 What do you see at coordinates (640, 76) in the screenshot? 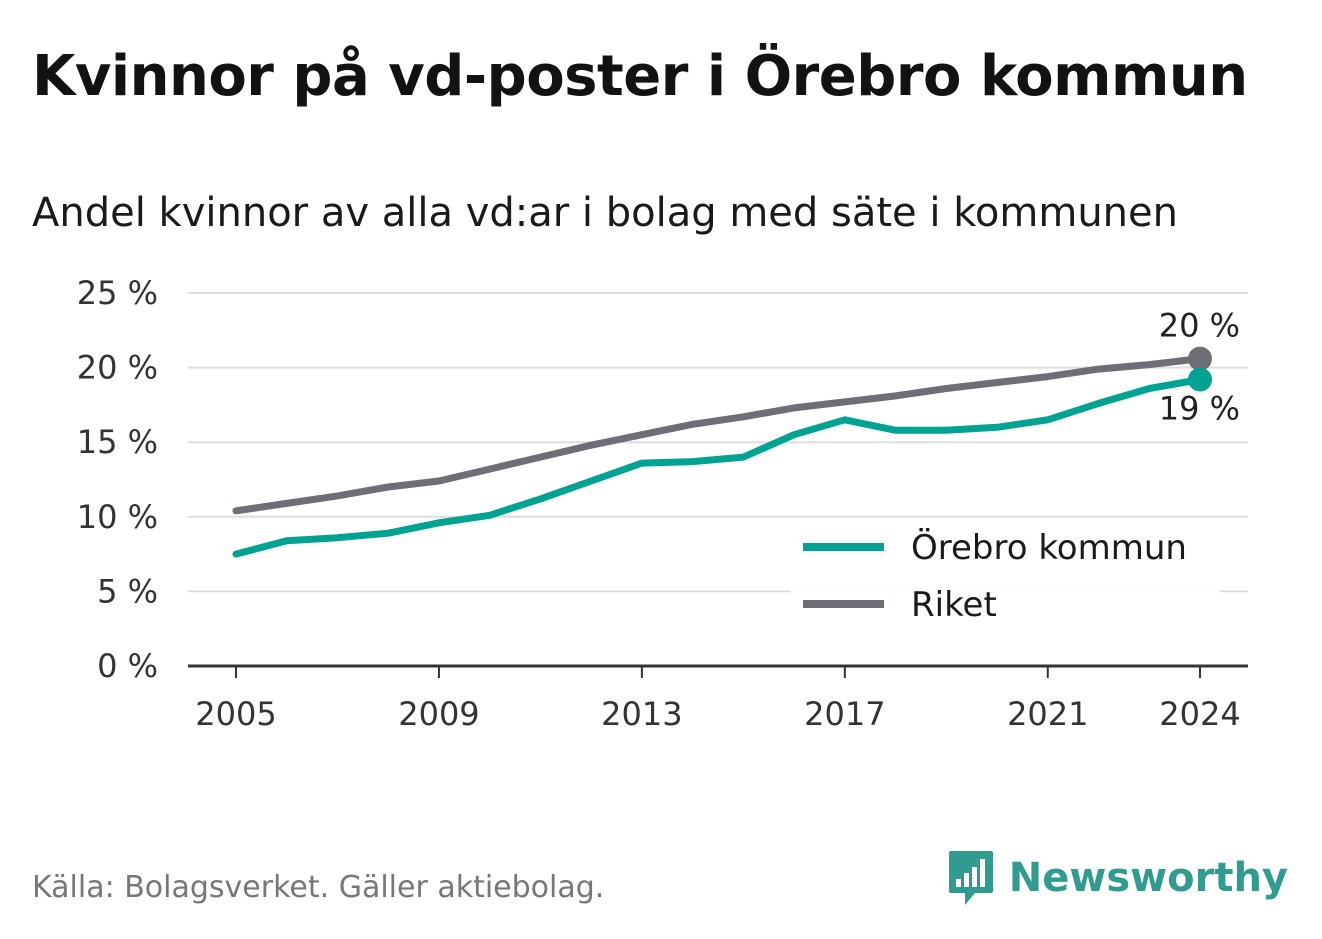
I see `chart-title: Kvinnor på vd-poster i Örebro kommun` at bounding box center [640, 76].